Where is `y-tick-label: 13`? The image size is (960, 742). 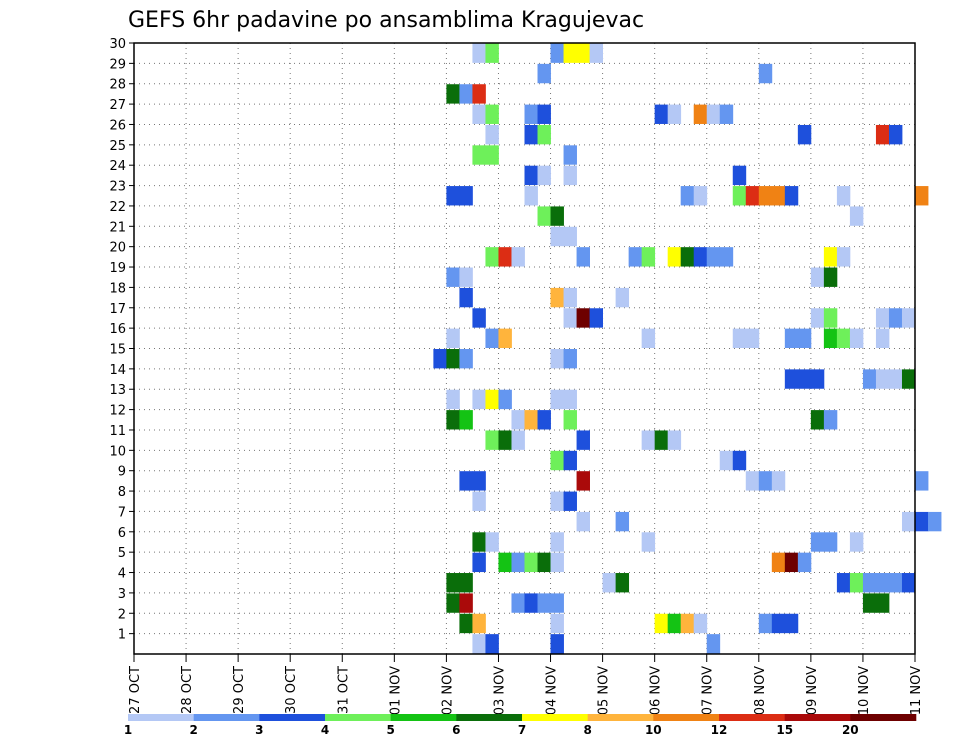 y-tick-label: 13 is located at coordinates (117, 390).